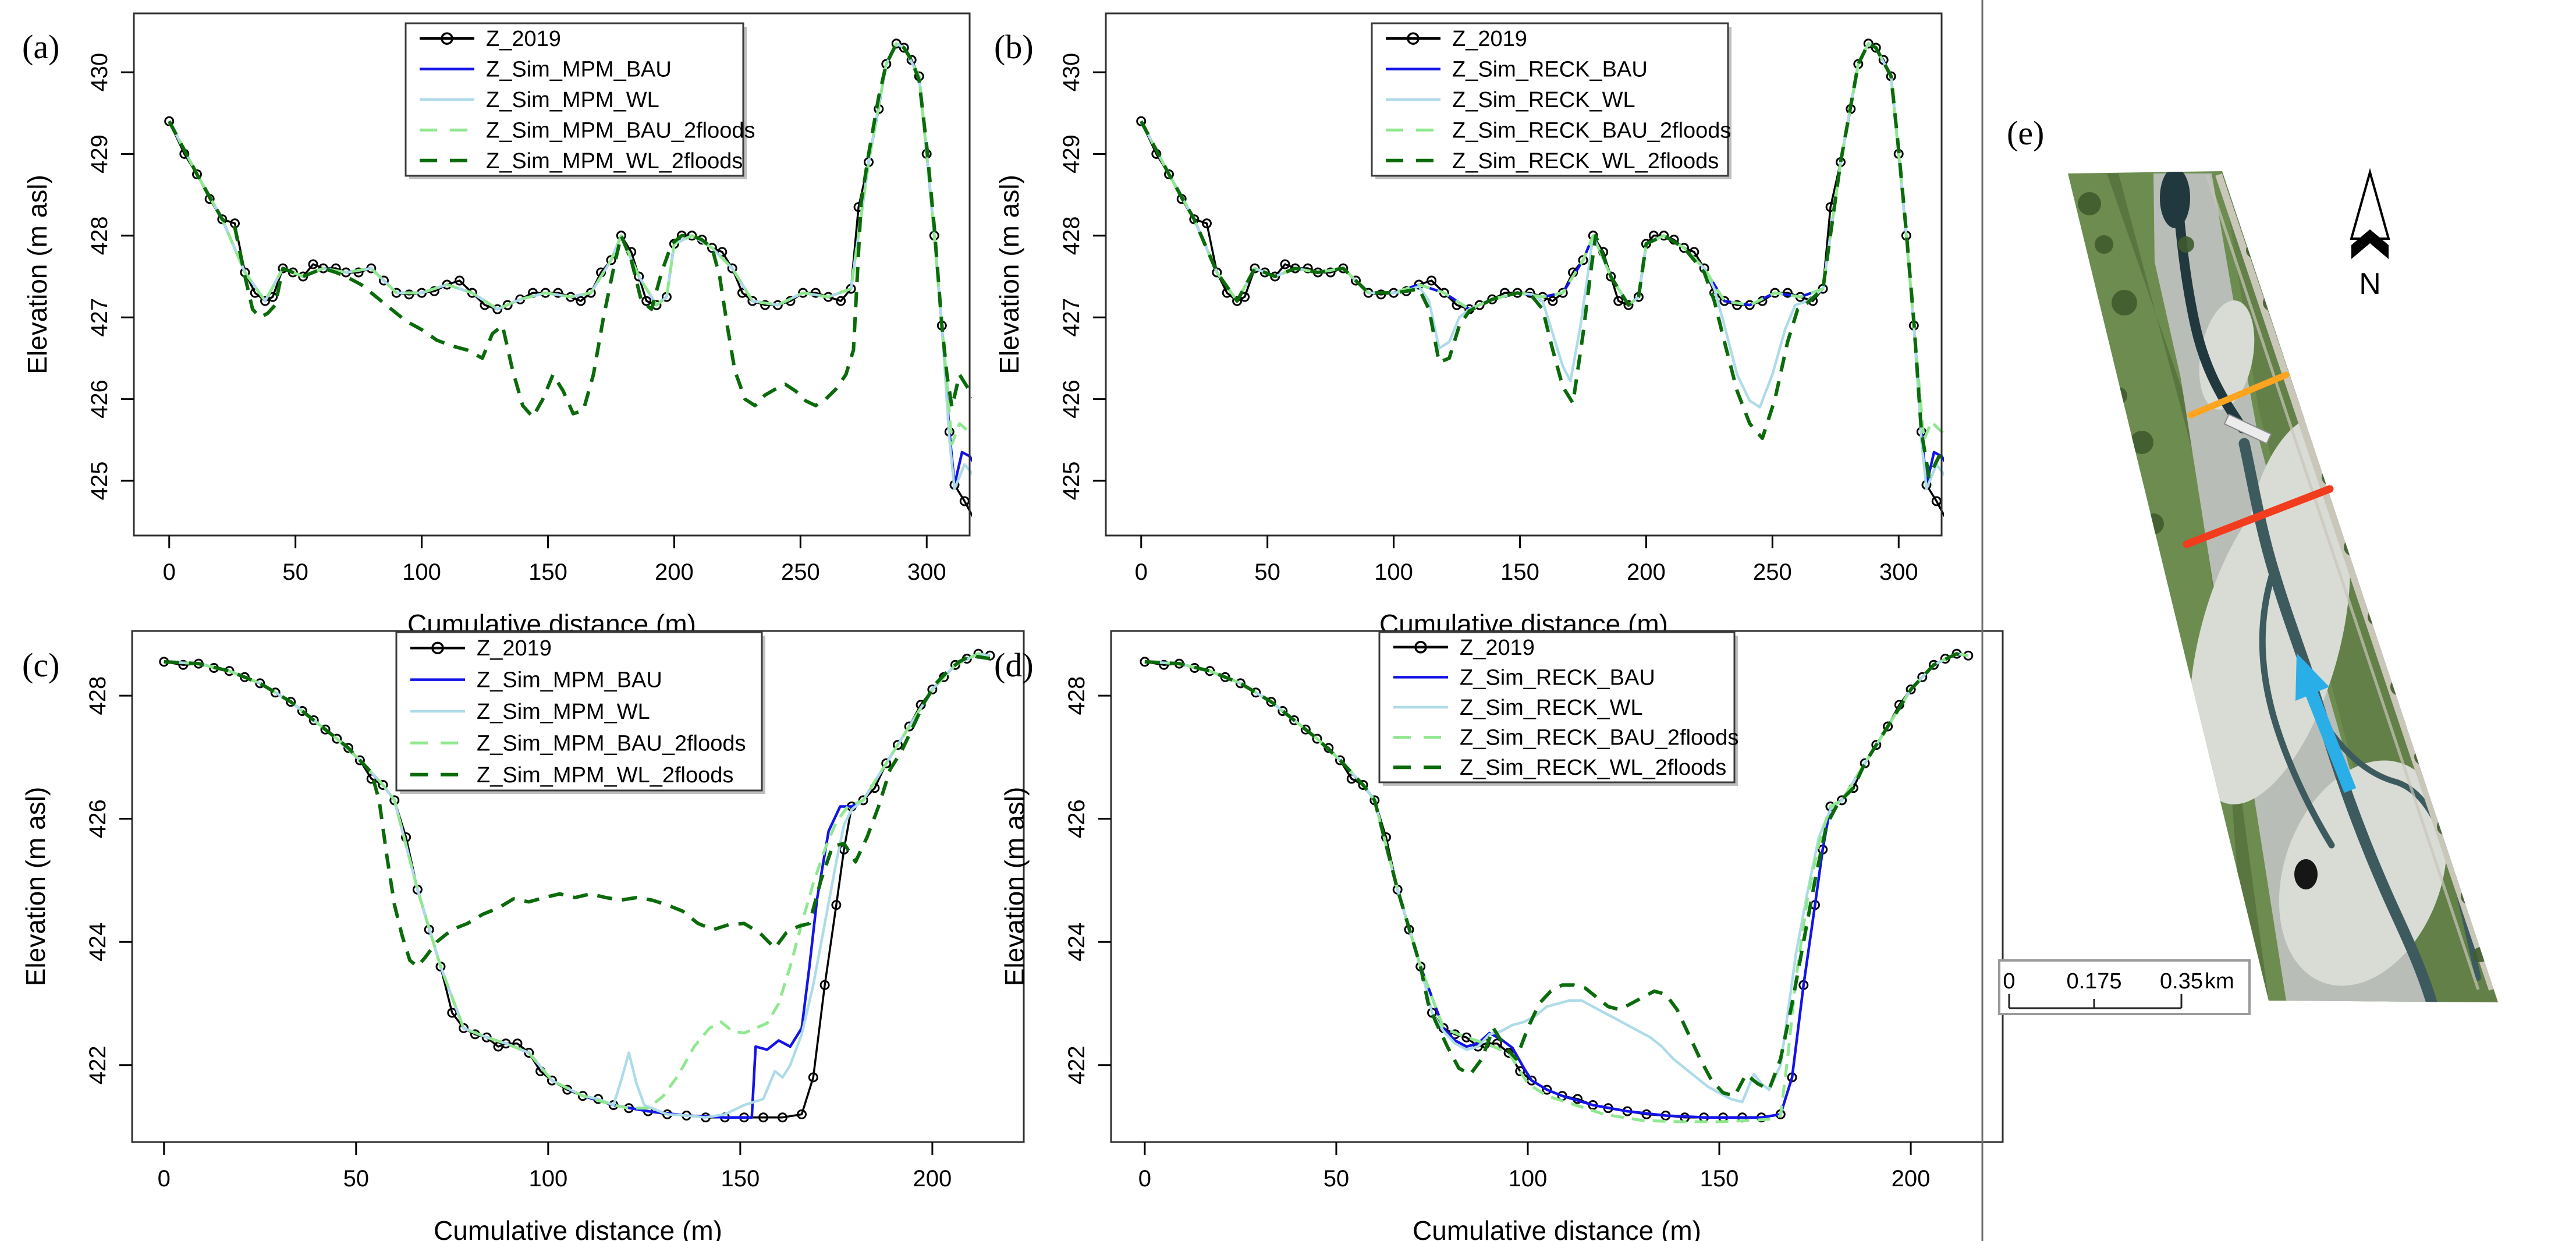 This screenshot has height=1241, width=2576. I want to click on panel-label-a: (a), so click(41, 47).